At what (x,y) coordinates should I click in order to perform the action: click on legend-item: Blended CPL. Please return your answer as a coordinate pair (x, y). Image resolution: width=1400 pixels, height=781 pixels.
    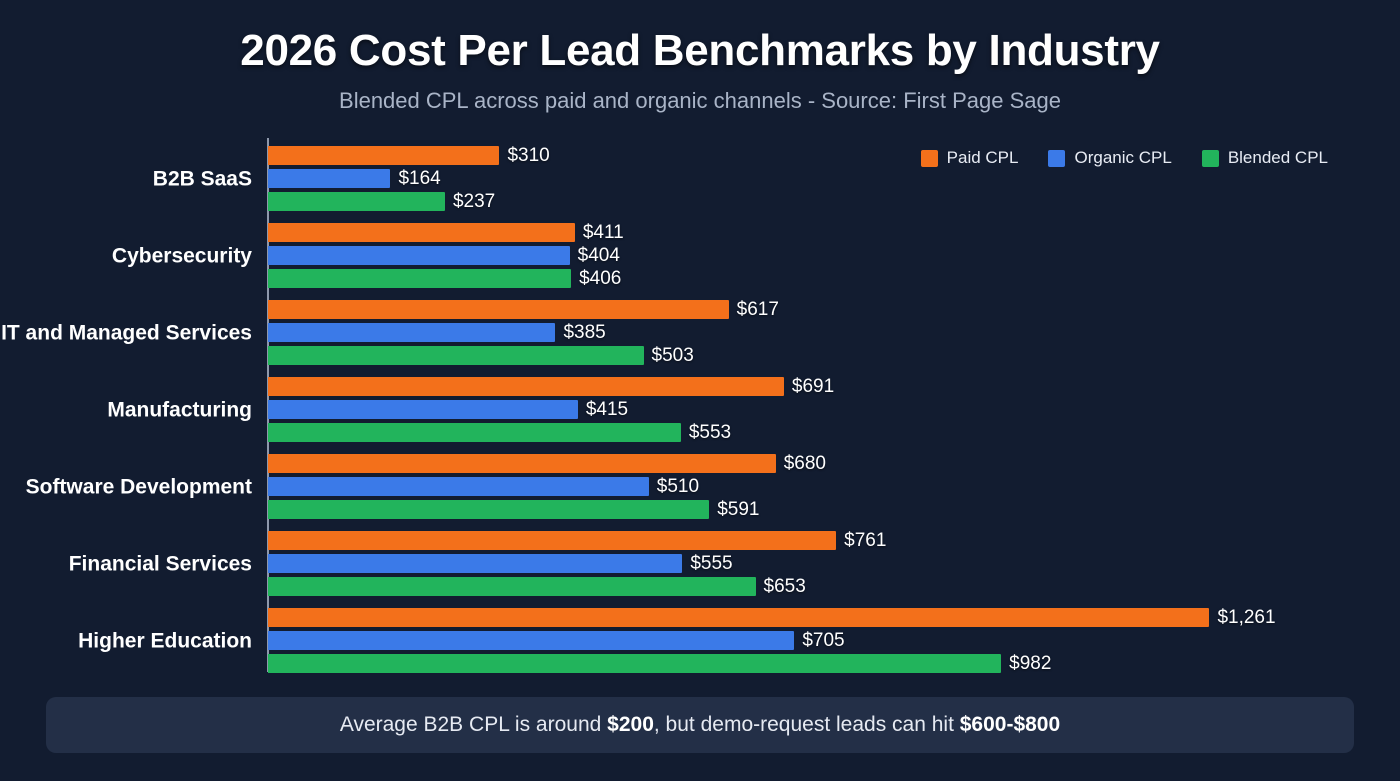
    Looking at the image, I should click on (1264, 158).